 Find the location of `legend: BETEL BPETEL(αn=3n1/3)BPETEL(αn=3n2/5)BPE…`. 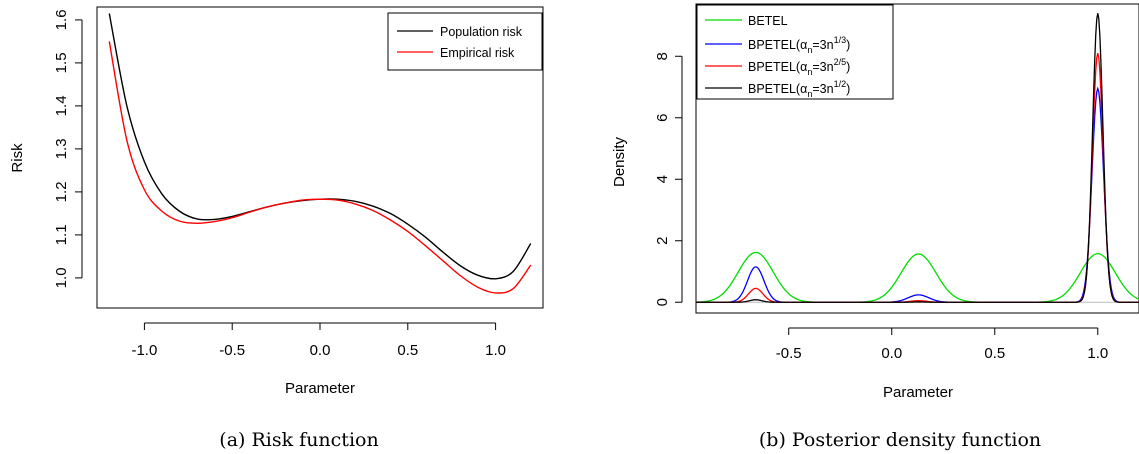

legend: BETEL BPETEL(αn=3n1/3)BPETEL(αn=3n2/5)BPE… is located at coordinates (795, 52).